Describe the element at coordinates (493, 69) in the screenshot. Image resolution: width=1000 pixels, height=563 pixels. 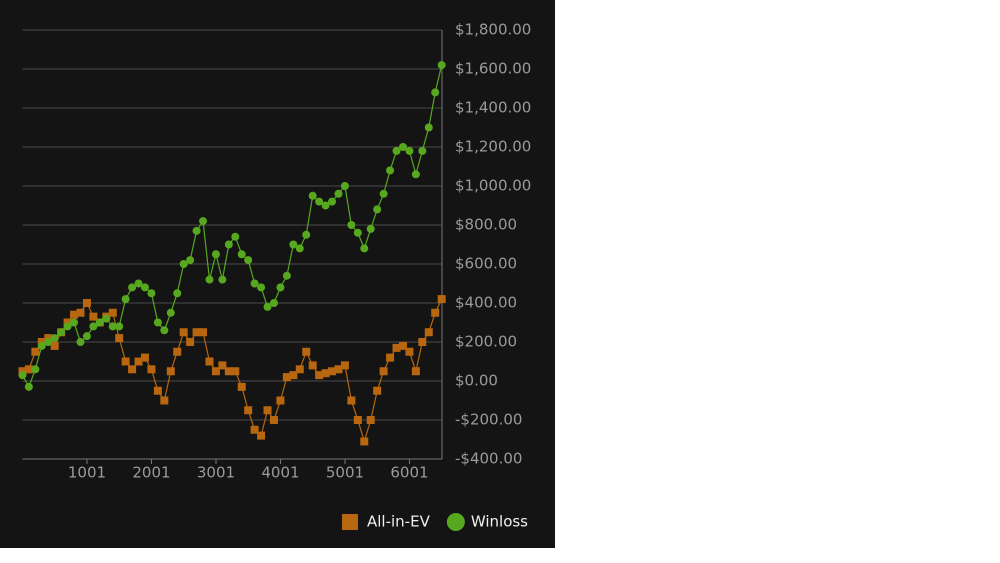
I see `y-tick-label: $1,600.00` at that location.